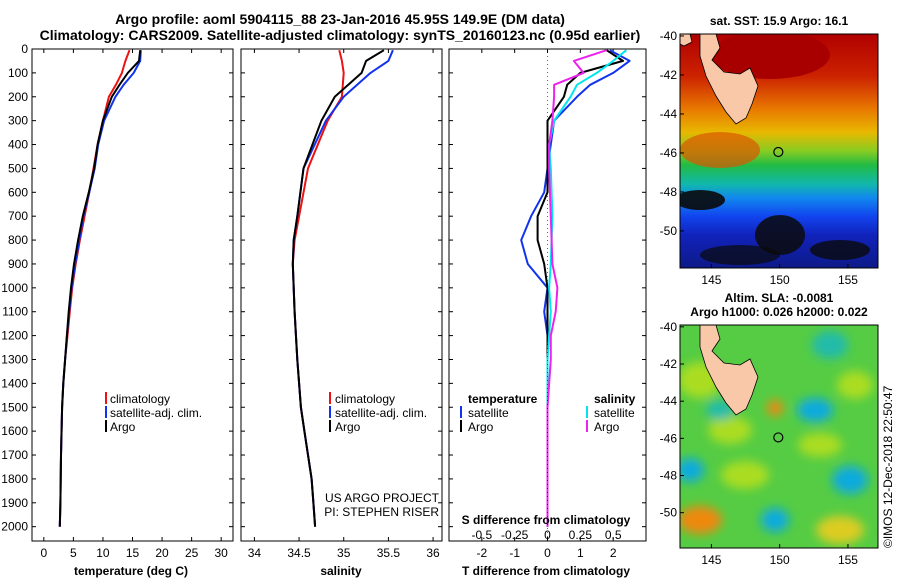 This screenshot has height=580, width=900. I want to click on lat-tick-label: -40, so click(669, 36).